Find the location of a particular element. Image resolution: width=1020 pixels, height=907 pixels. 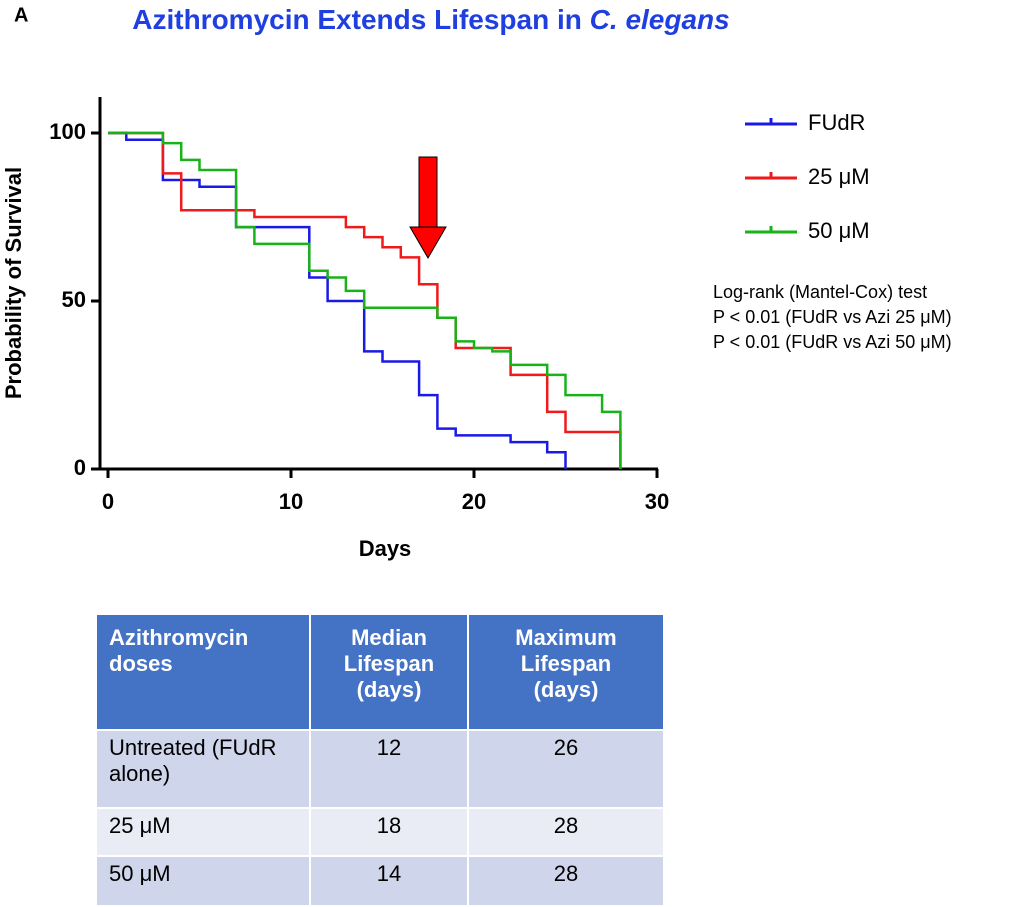

y-axis-label: Probability of Survival is located at coordinates (13, 283).